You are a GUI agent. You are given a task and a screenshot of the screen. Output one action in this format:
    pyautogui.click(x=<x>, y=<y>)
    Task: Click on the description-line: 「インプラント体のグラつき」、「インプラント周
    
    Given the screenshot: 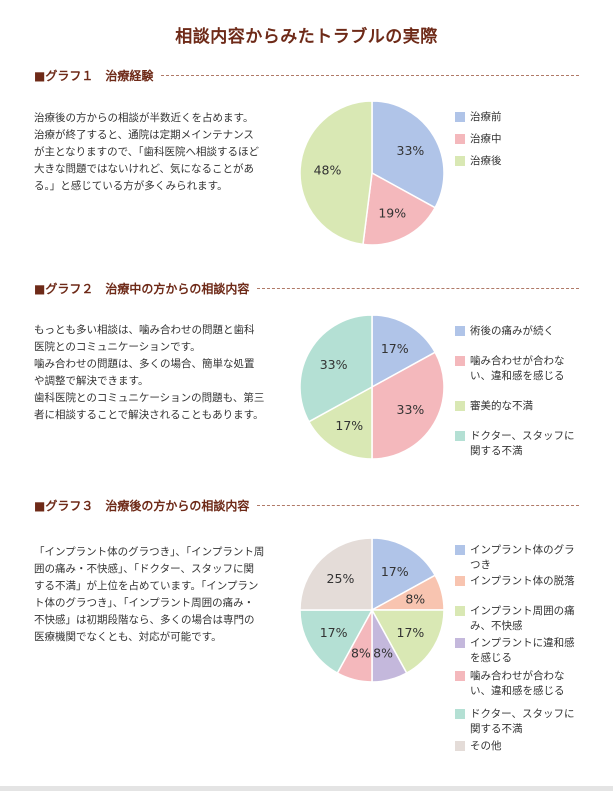 What is the action you would take?
    pyautogui.click(x=149, y=552)
    